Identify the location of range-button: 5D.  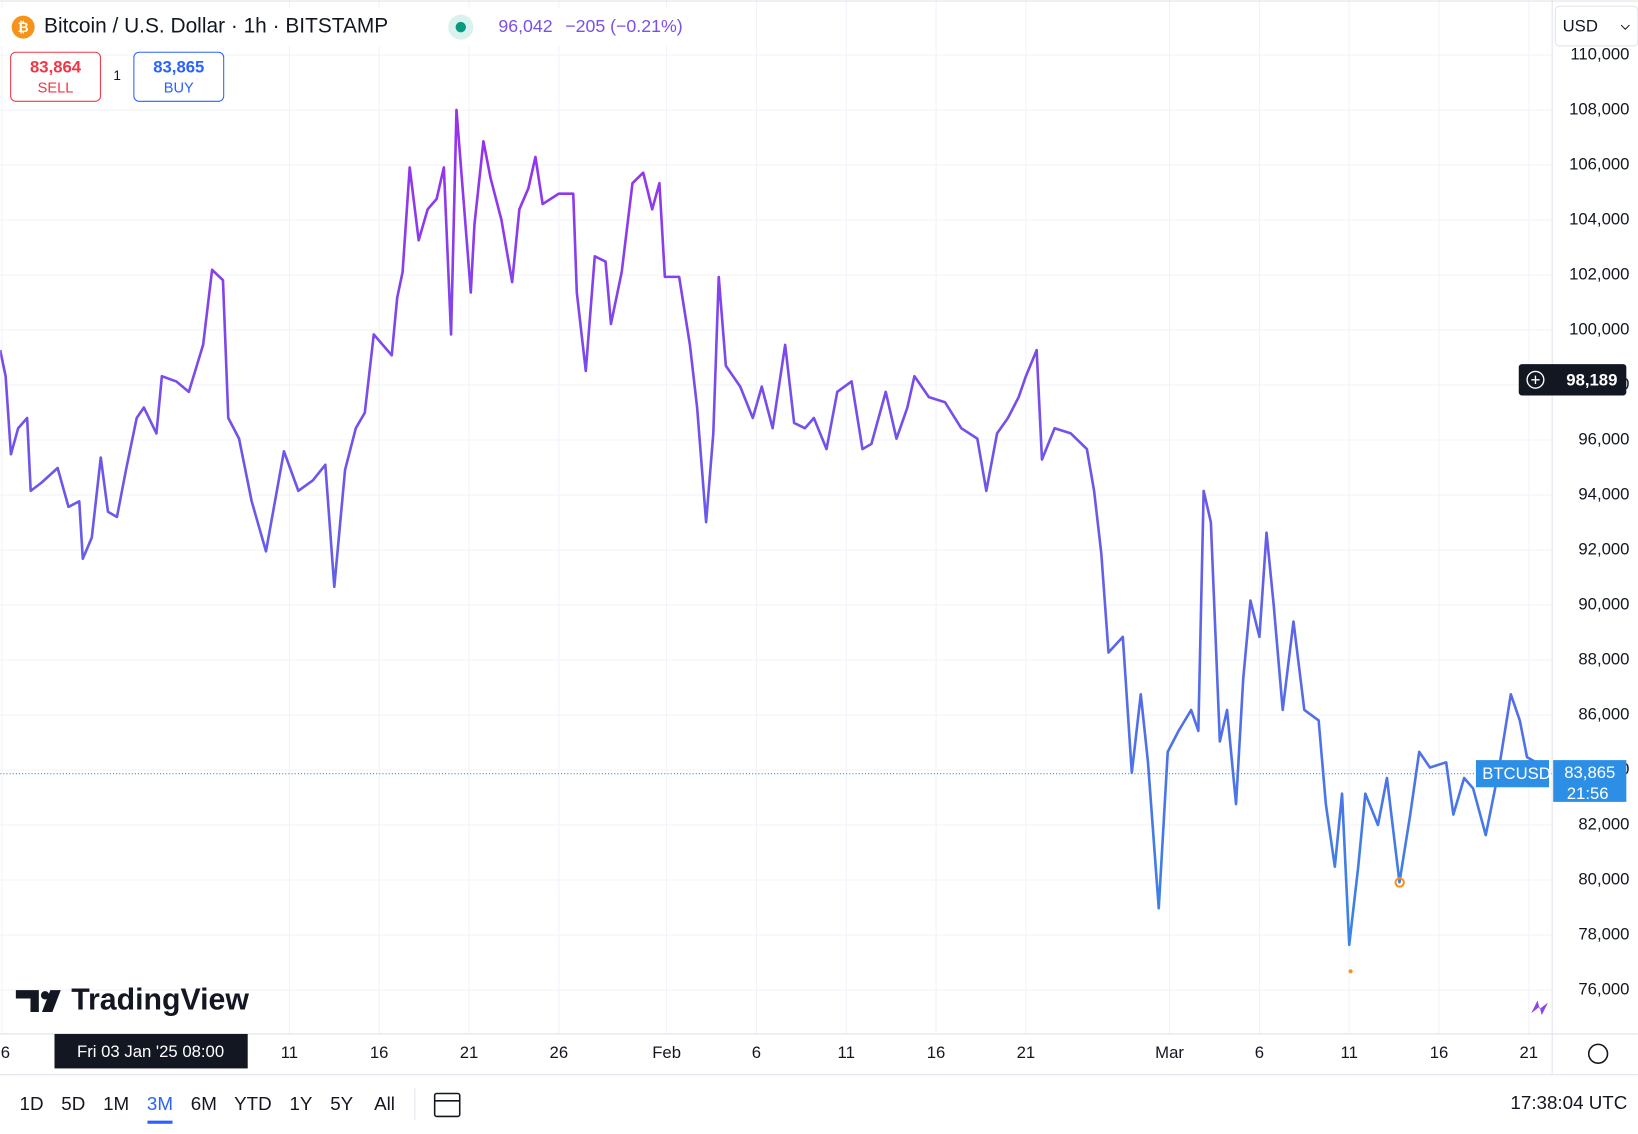
(73, 1103).